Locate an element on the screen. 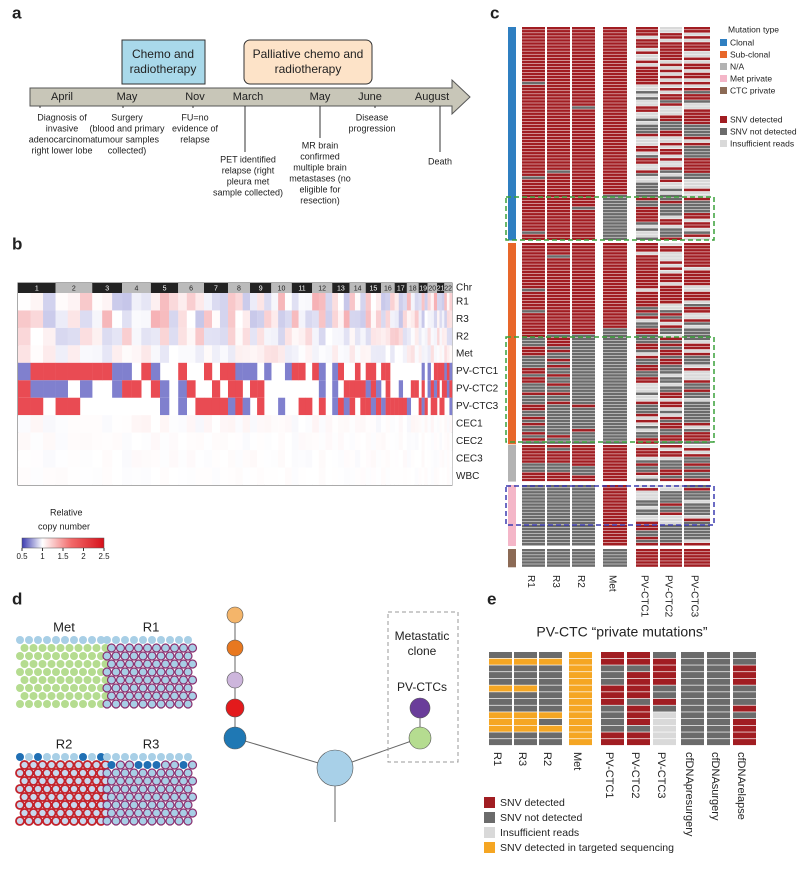 Image resolution: width=800 pixels, height=872 pixels. scale-tick-label: 2.5 is located at coordinates (104, 556).